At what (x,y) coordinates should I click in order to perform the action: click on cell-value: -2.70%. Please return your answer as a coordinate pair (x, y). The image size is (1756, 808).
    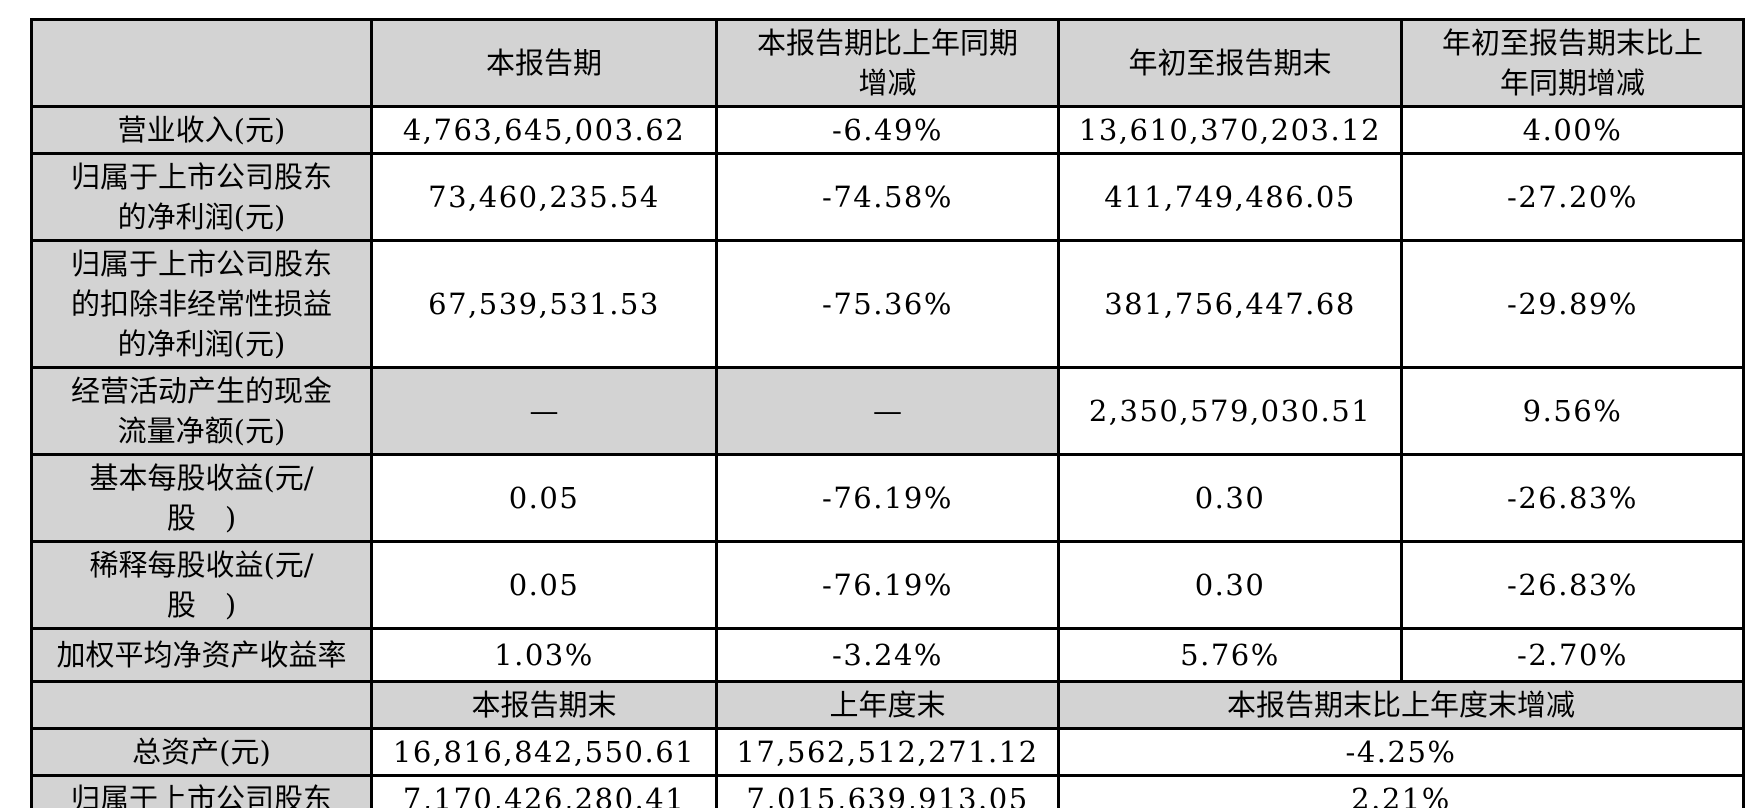
    Looking at the image, I should click on (1572, 655).